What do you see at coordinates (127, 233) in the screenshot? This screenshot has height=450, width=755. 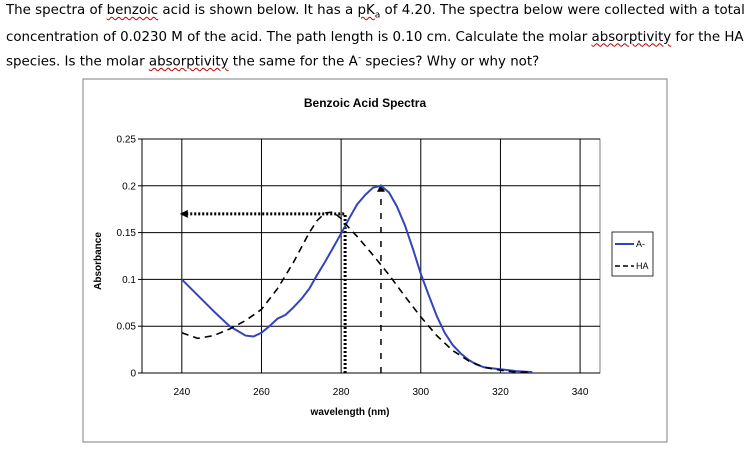 I see `y-tick-label: 0.15` at bounding box center [127, 233].